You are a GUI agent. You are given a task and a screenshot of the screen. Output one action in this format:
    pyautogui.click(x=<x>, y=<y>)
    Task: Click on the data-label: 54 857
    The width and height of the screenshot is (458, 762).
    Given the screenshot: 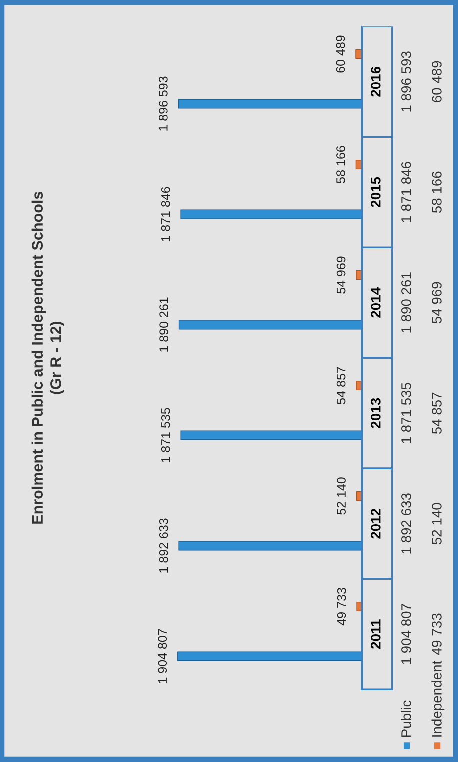 What is the action you would take?
    pyautogui.click(x=341, y=385)
    